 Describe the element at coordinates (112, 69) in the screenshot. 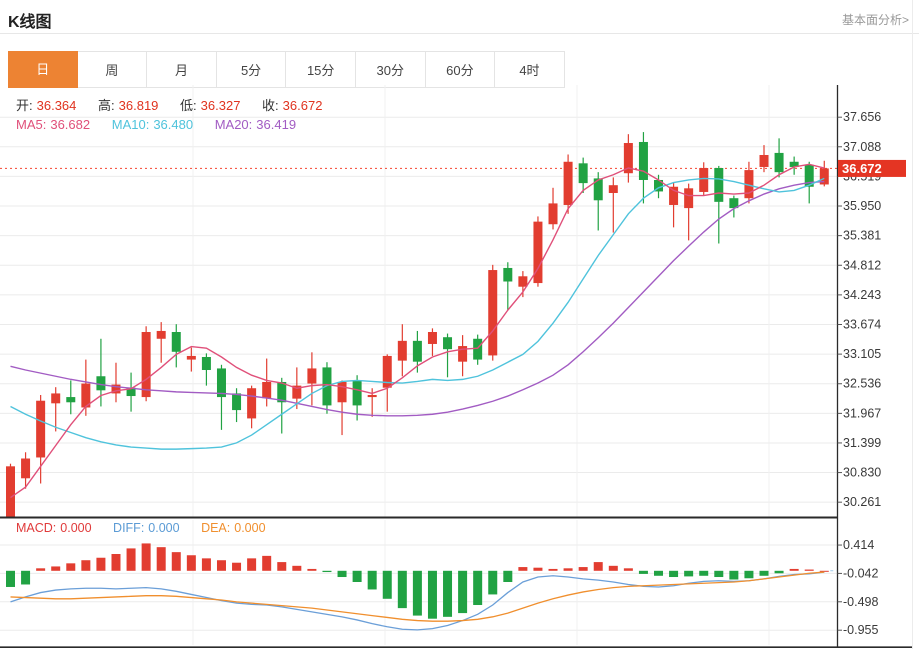

I see `tab-周: 周` at that location.